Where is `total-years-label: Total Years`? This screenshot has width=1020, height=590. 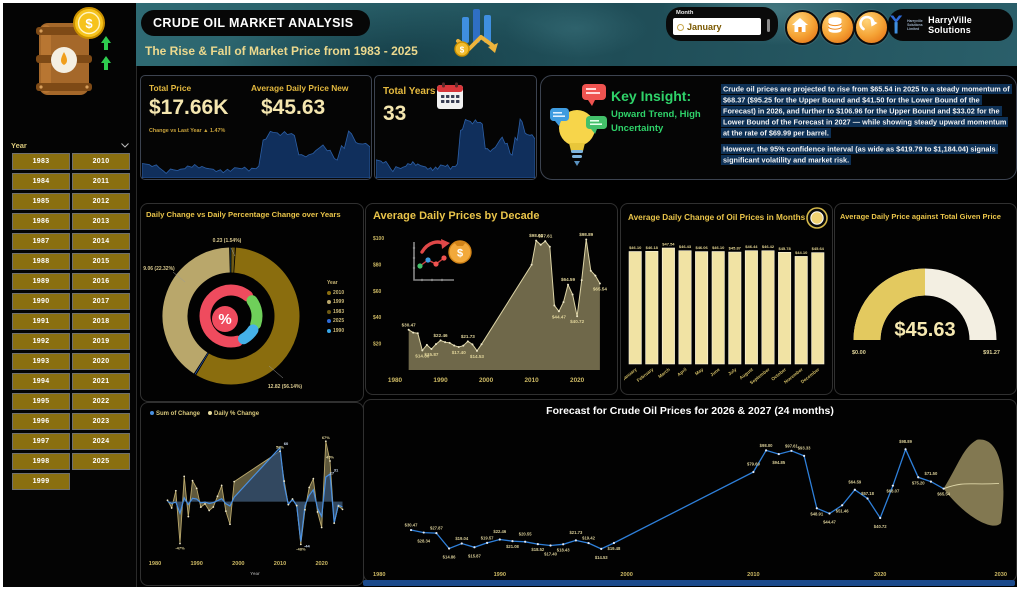
total-years-label: Total Years is located at coordinates (409, 91).